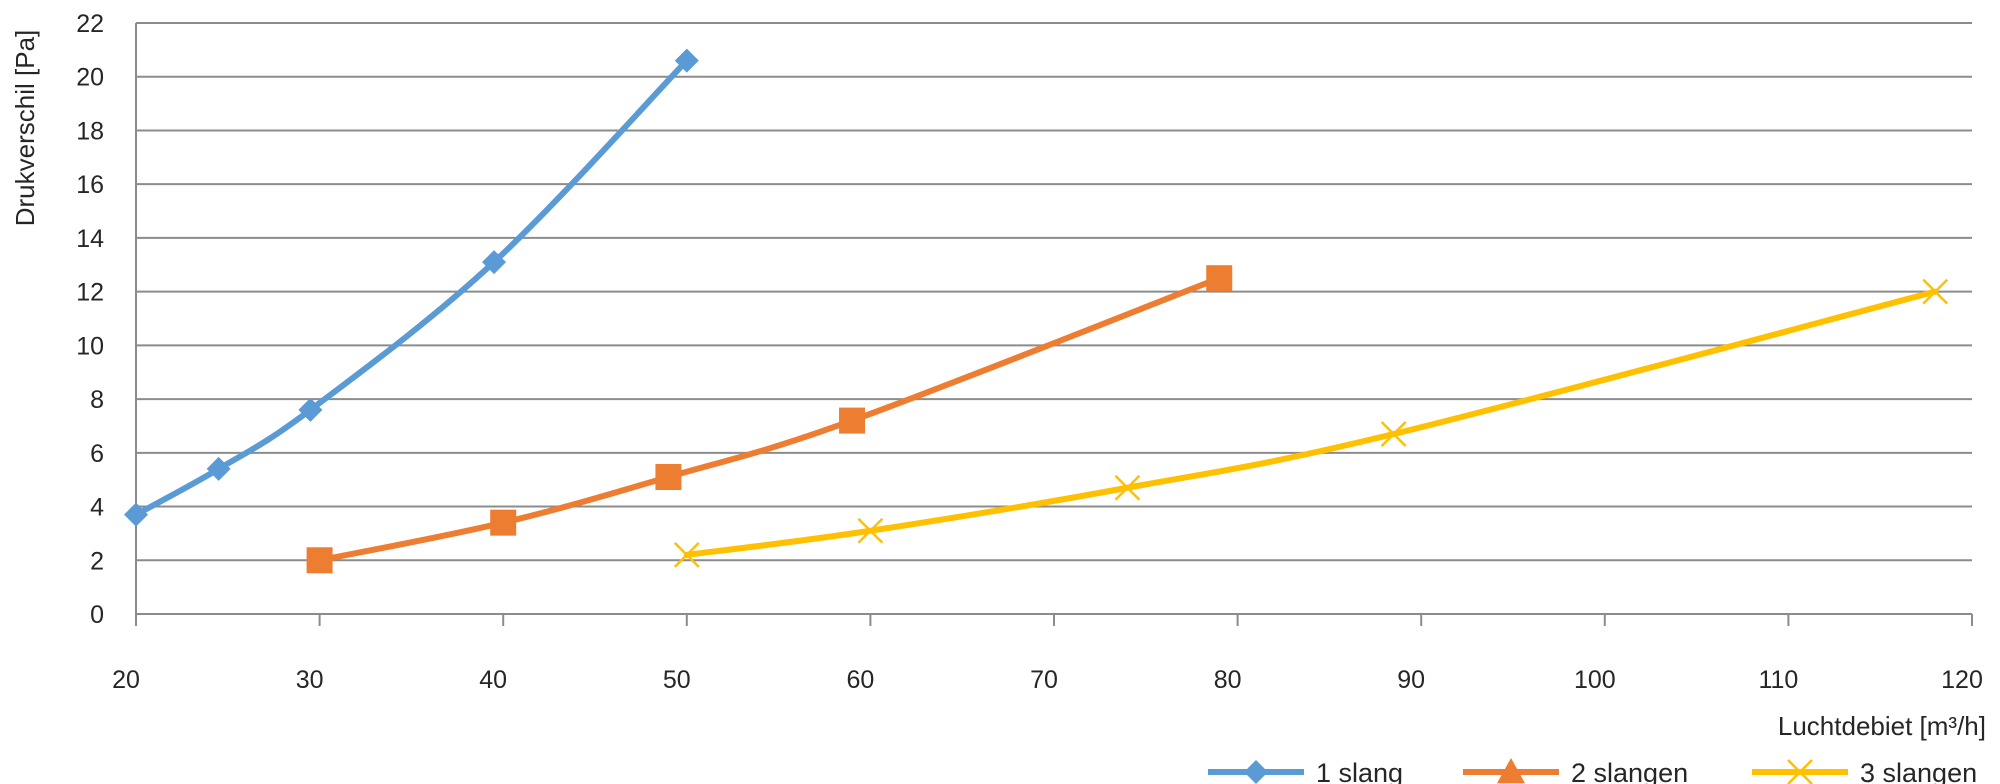 This screenshot has width=2000, height=784. What do you see at coordinates (310, 680) in the screenshot?
I see `x-tick-label: 30` at bounding box center [310, 680].